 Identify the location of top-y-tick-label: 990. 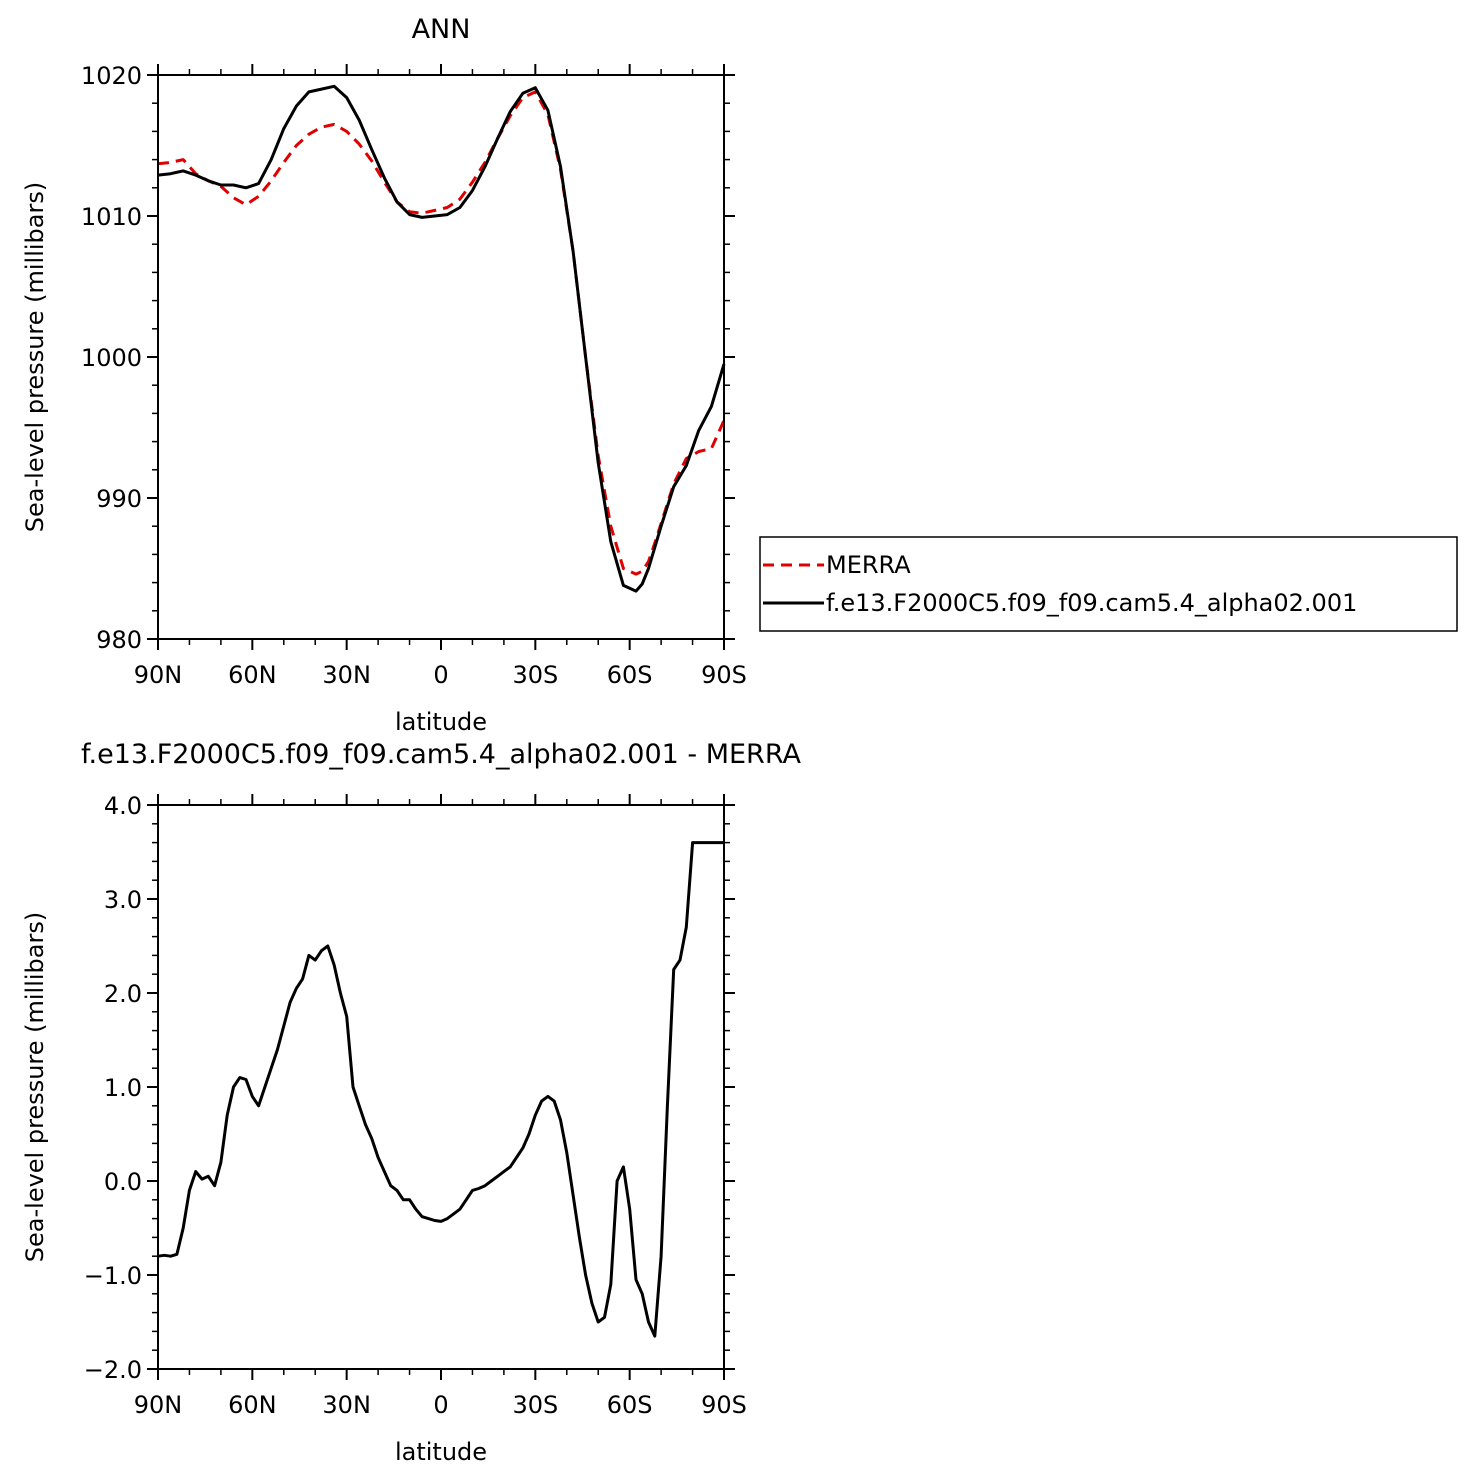
(119, 499).